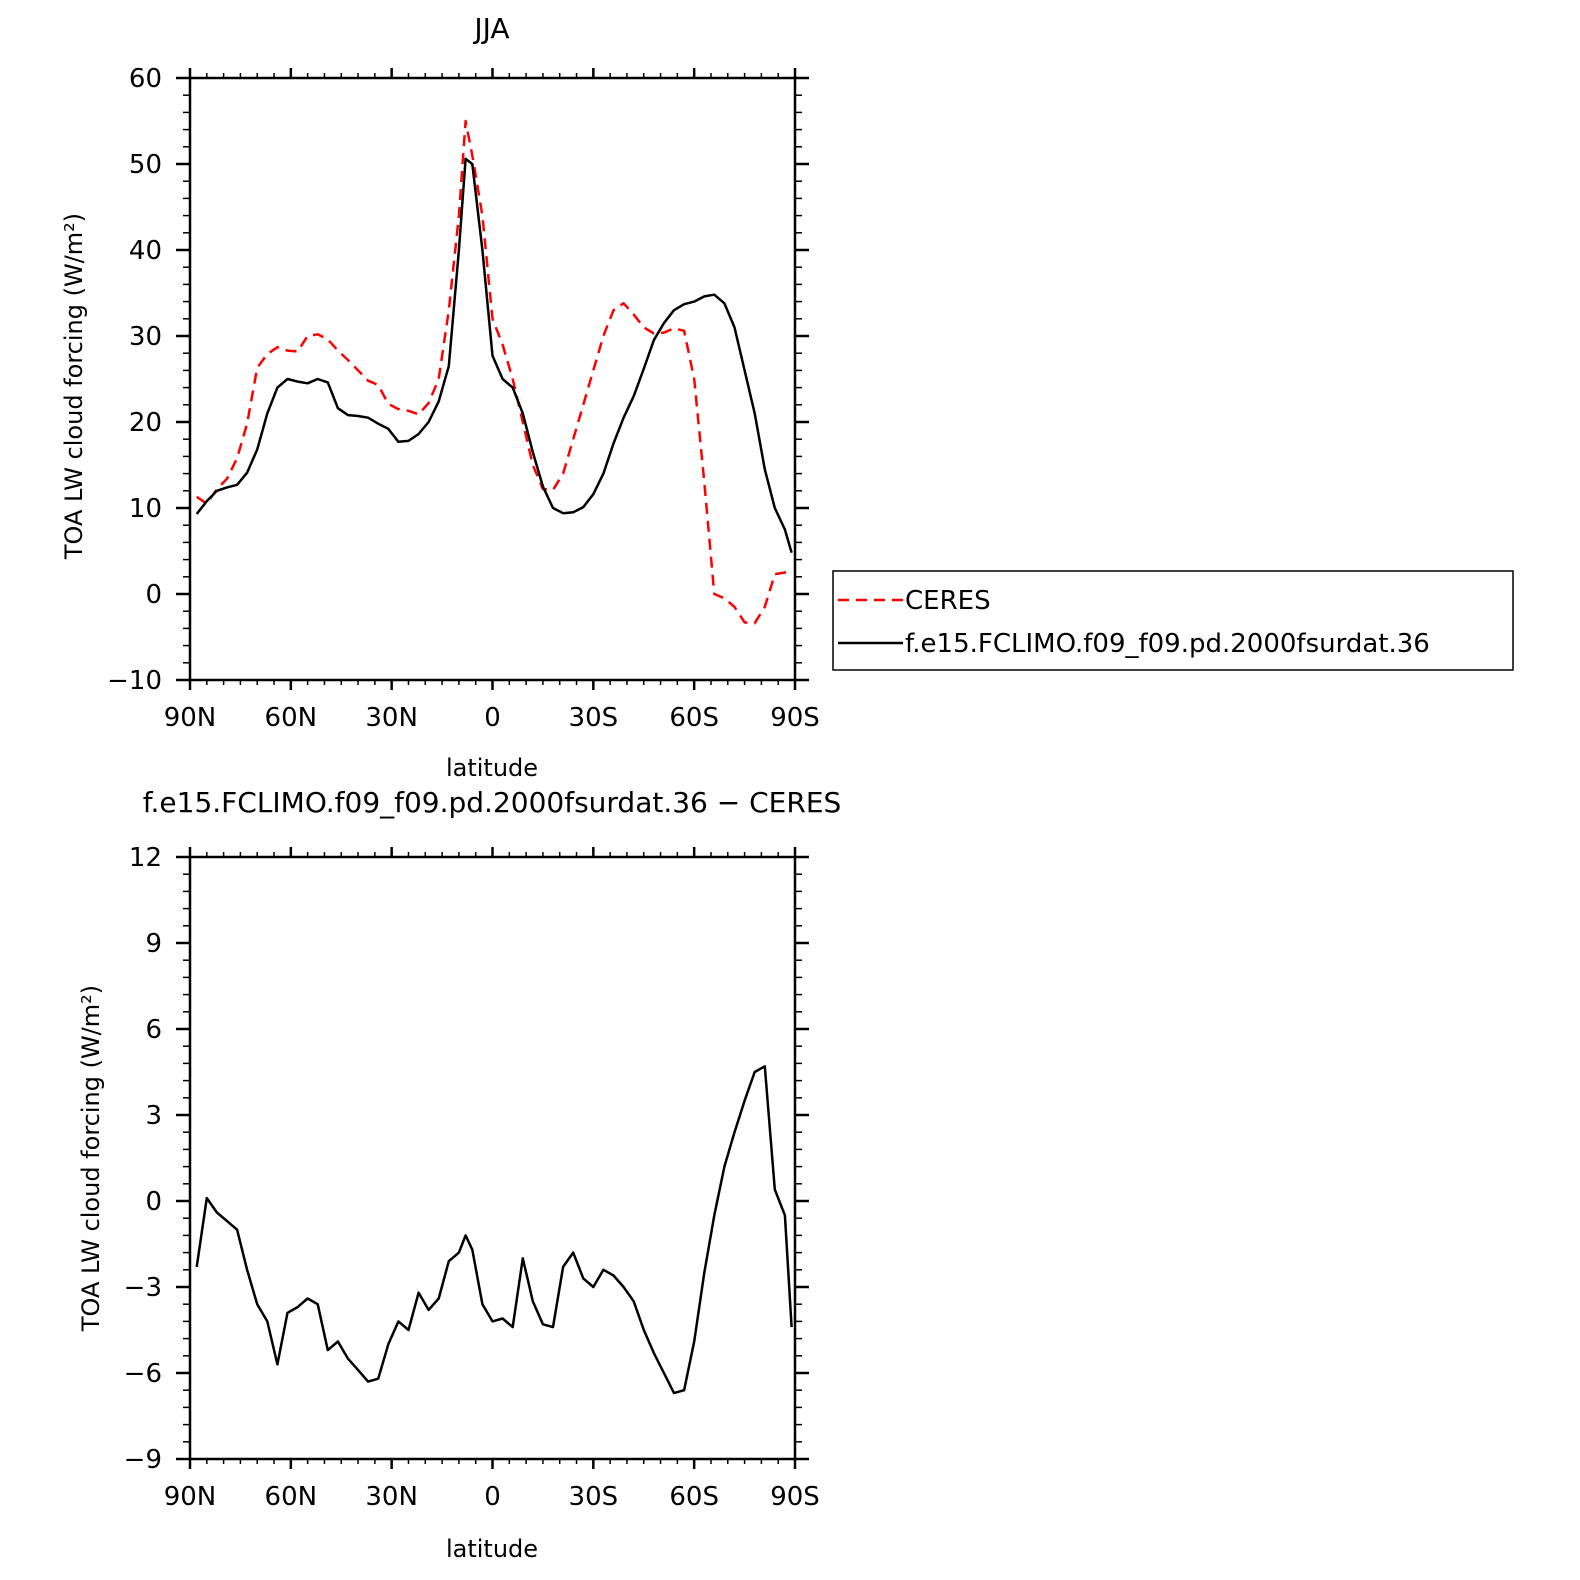  Describe the element at coordinates (492, 1549) in the screenshot. I see `chart-bottom-xlabel: latitude` at that location.